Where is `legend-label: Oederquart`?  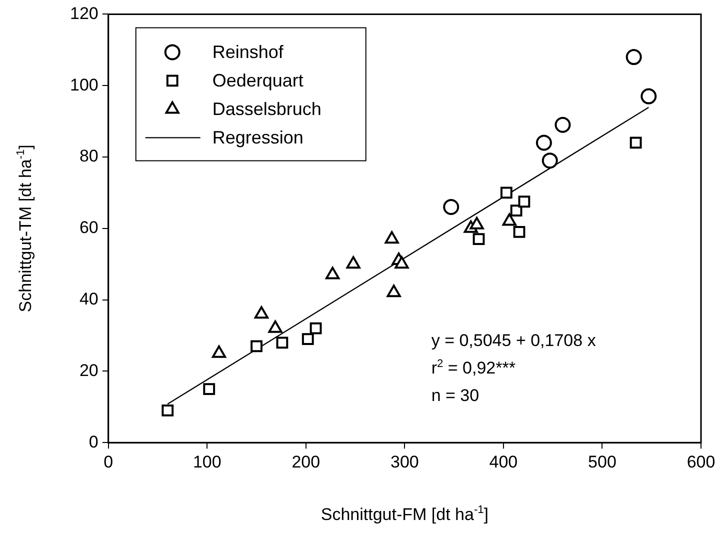 legend-label: Oederquart is located at coordinates (258, 80).